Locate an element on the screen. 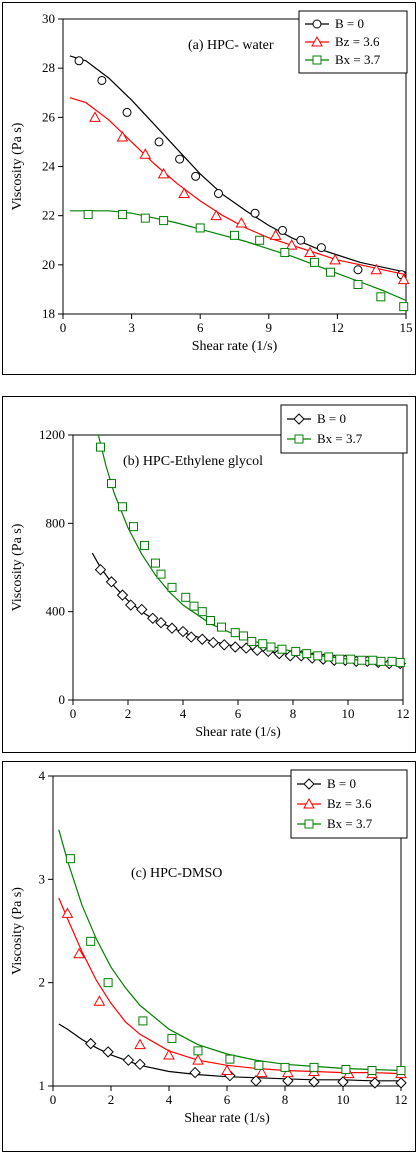 This screenshot has height=1154, width=420. y-tick-label: 18 is located at coordinates (48, 313).